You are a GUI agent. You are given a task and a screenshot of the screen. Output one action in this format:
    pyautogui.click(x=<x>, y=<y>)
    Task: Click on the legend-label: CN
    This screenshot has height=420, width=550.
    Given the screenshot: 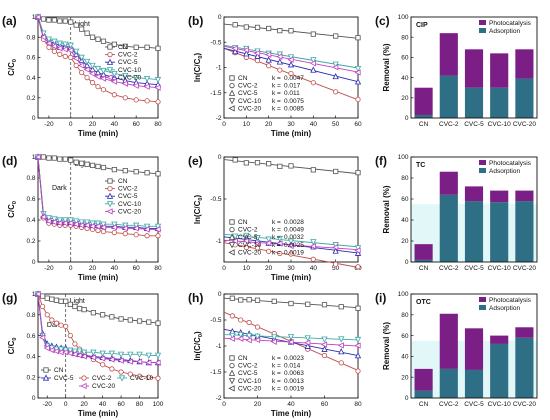 What is the action you would take?
    pyautogui.click(x=243, y=222)
    